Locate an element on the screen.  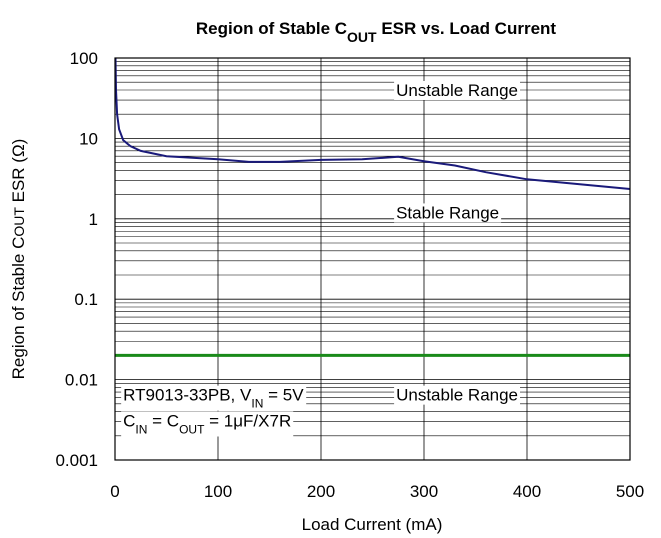
x-axis-label: Load Current (mA) is located at coordinates (372, 524).